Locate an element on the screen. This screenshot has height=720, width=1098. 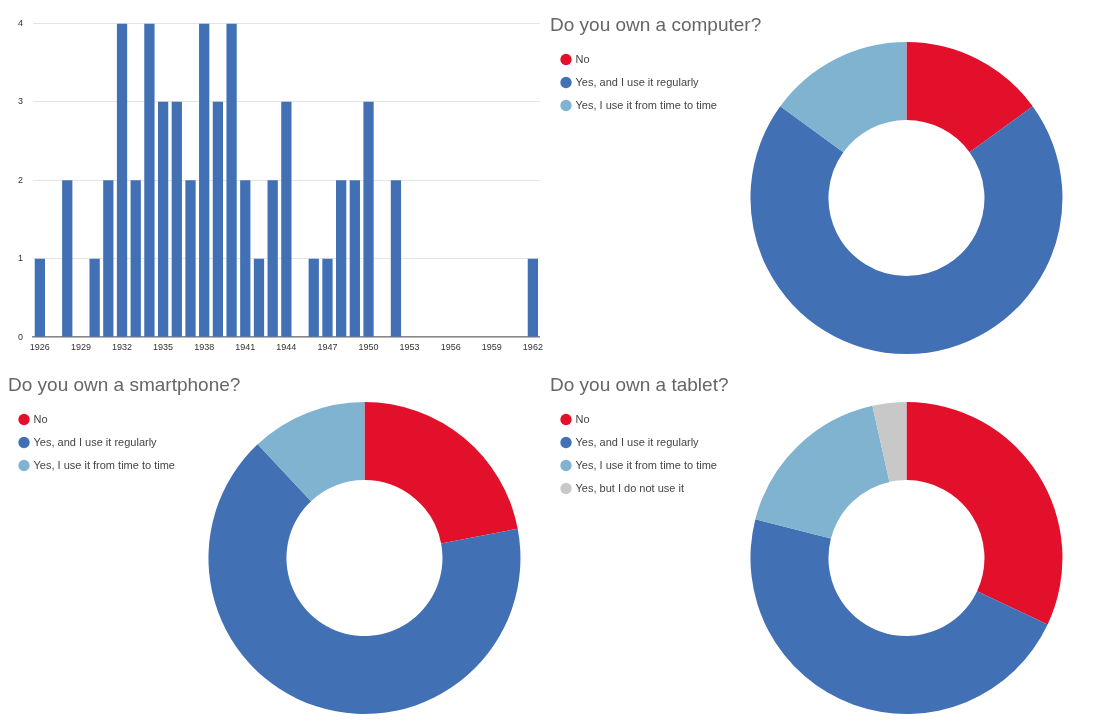
x-tick-label: 1932 is located at coordinates (122, 347).